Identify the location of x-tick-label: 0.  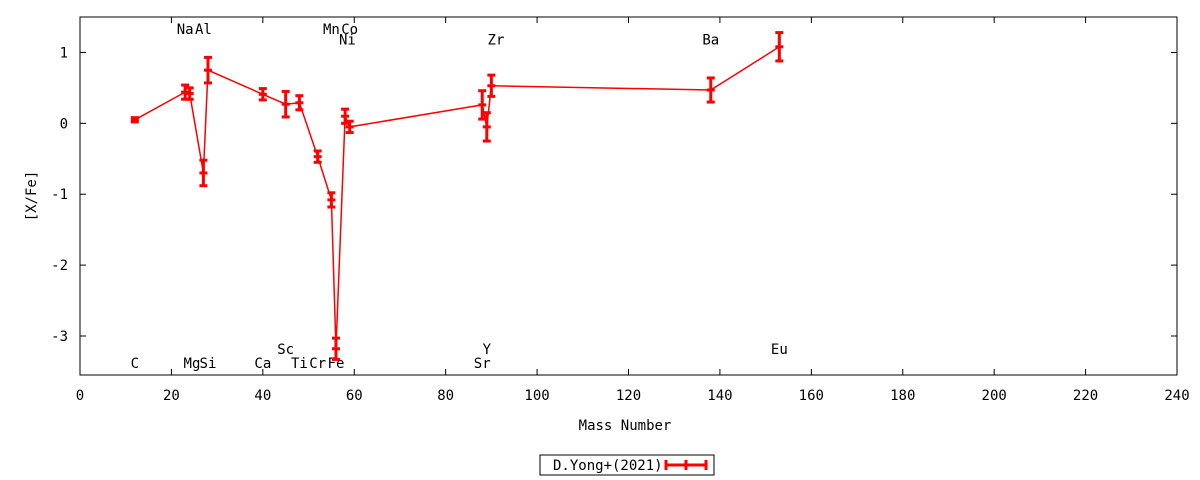
(80, 396).